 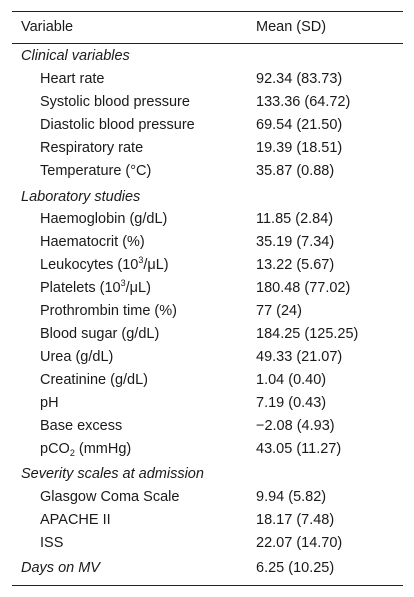 I want to click on row-label: Prothrombin time (%), so click(x=108, y=311).